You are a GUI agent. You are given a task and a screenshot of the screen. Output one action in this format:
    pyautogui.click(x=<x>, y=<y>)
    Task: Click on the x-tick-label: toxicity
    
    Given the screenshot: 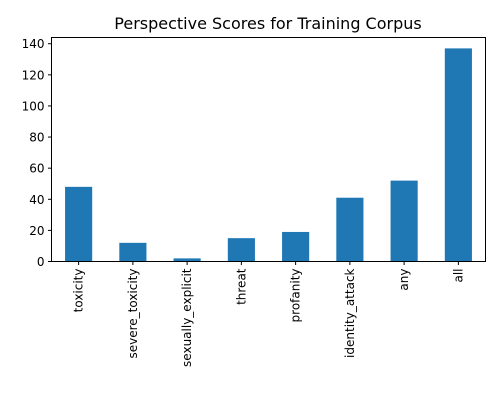 What is the action you would take?
    pyautogui.click(x=79, y=291)
    